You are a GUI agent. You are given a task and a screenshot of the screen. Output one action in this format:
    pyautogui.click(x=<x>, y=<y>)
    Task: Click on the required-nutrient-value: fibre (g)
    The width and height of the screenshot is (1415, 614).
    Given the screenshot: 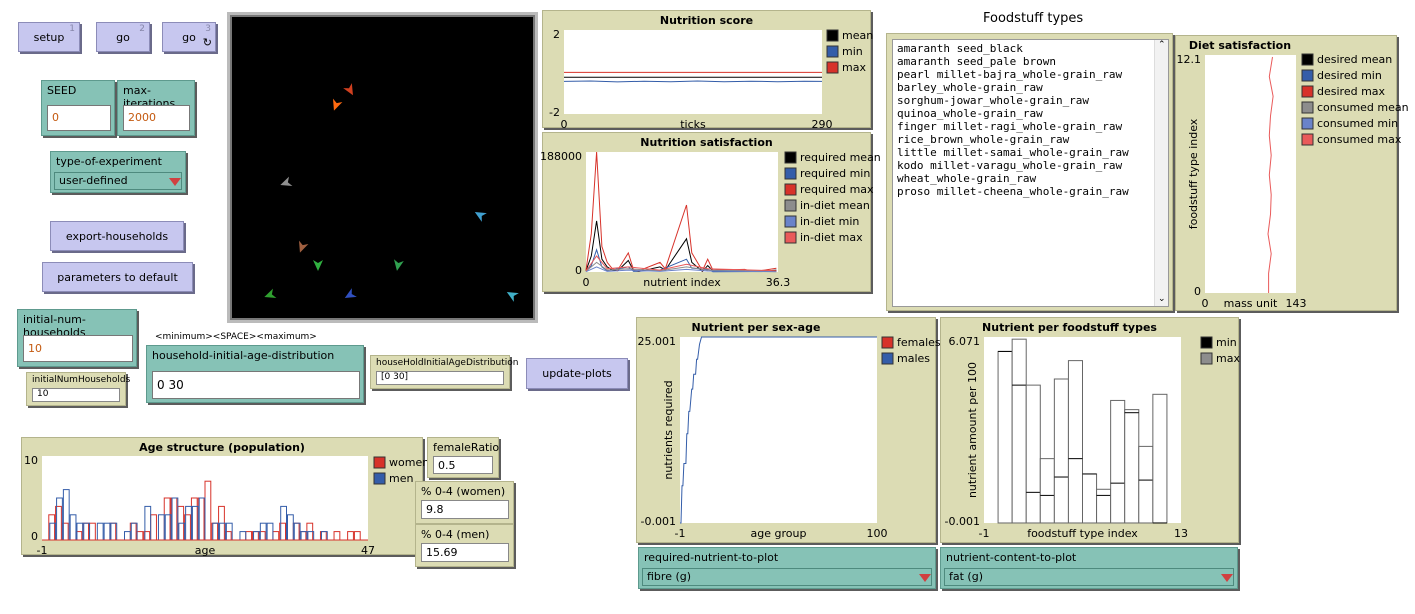 What is the action you would take?
    pyautogui.click(x=787, y=577)
    